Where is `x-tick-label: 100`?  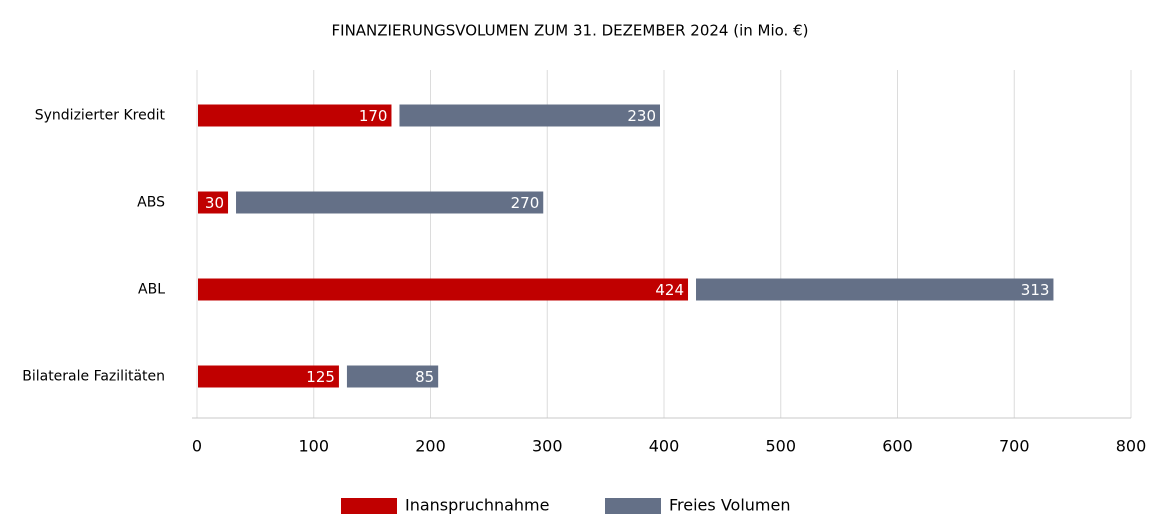 x-tick-label: 100 is located at coordinates (313, 446).